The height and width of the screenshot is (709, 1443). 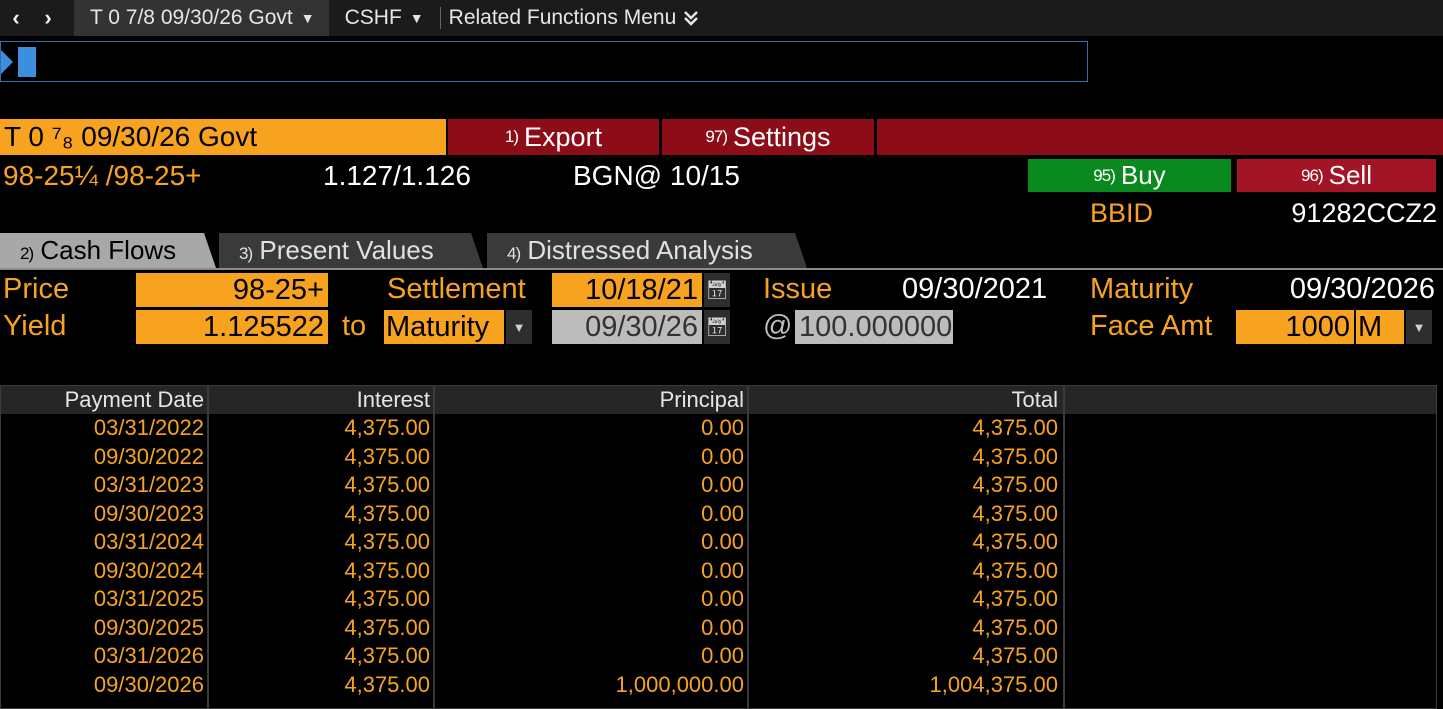 I want to click on bbid-label: BBID, so click(x=1122, y=213).